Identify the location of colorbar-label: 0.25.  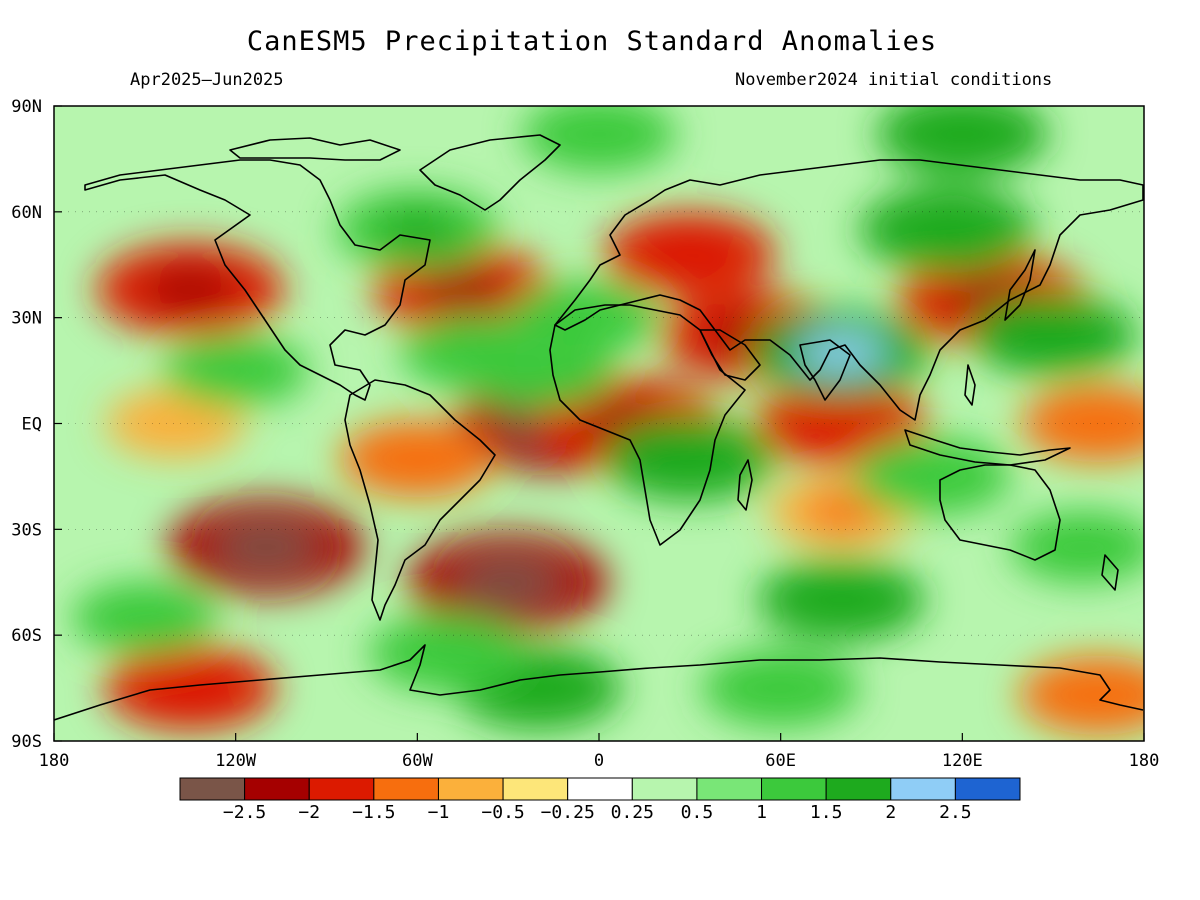
(632, 812).